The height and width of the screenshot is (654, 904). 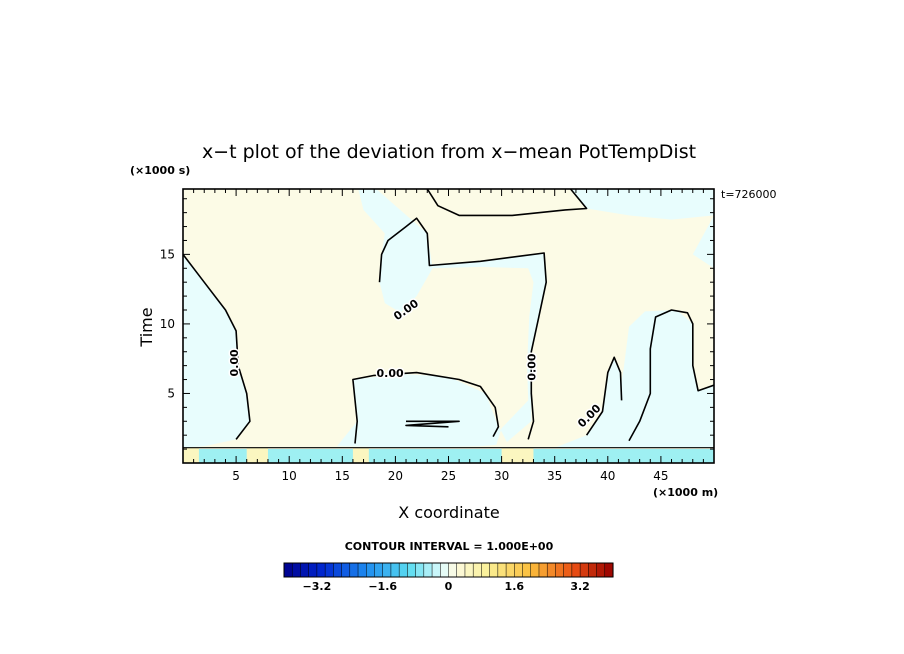 I want to click on colorbar-tick-label: 1.6, so click(x=515, y=586).